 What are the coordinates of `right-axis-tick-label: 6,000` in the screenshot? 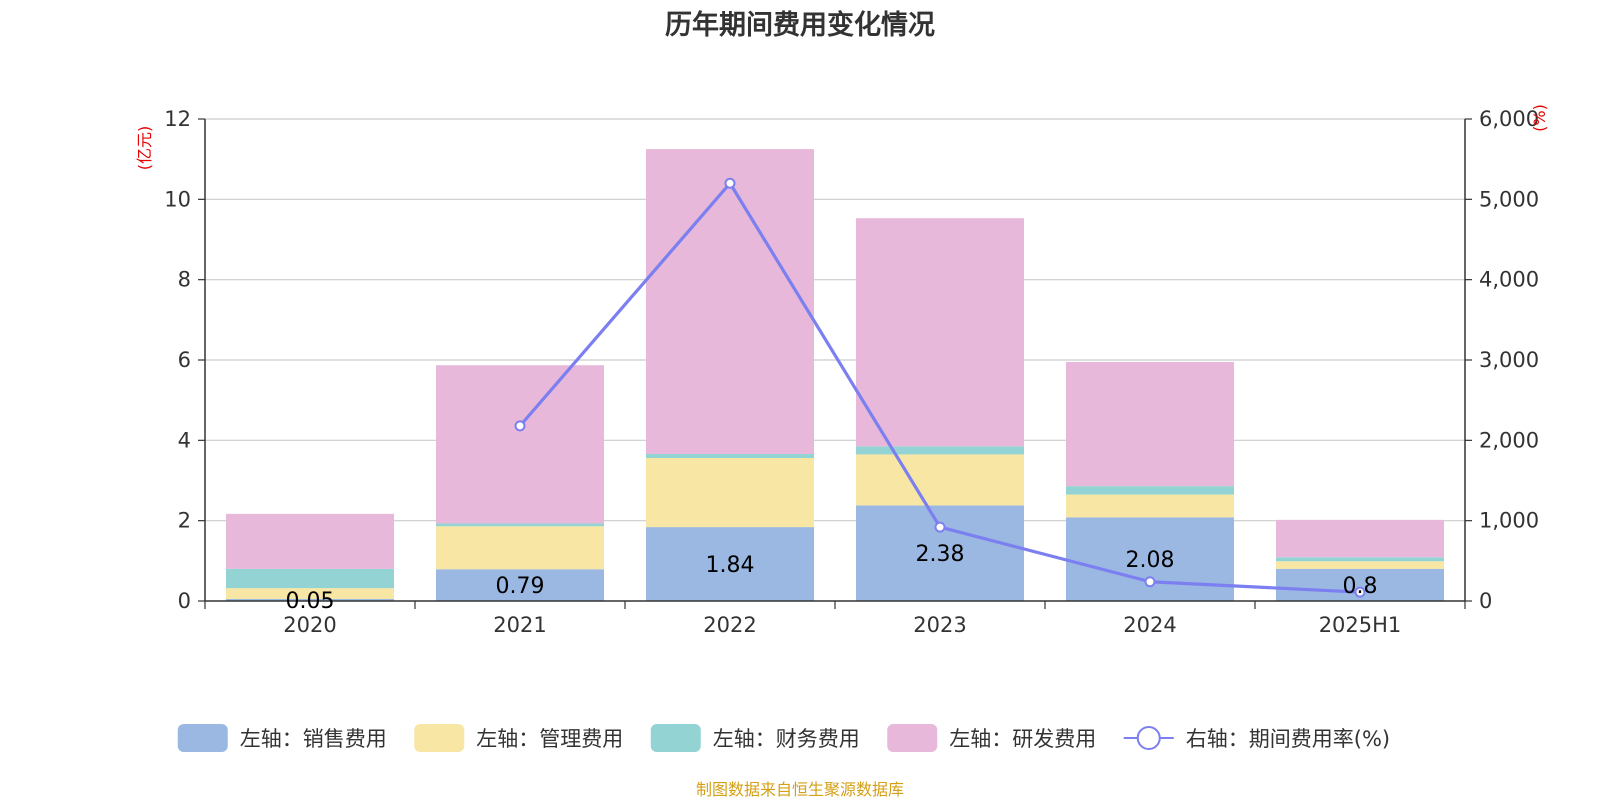 It's located at (1509, 119).